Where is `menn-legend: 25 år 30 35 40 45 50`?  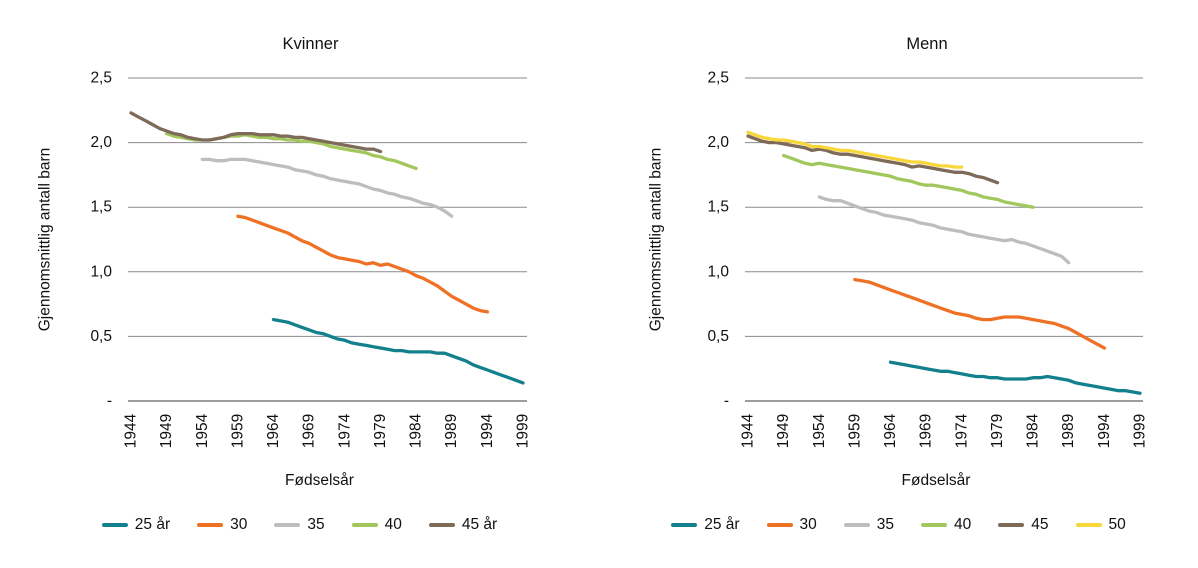
menn-legend: 25 år 30 35 40 45 50 is located at coordinates (898, 525).